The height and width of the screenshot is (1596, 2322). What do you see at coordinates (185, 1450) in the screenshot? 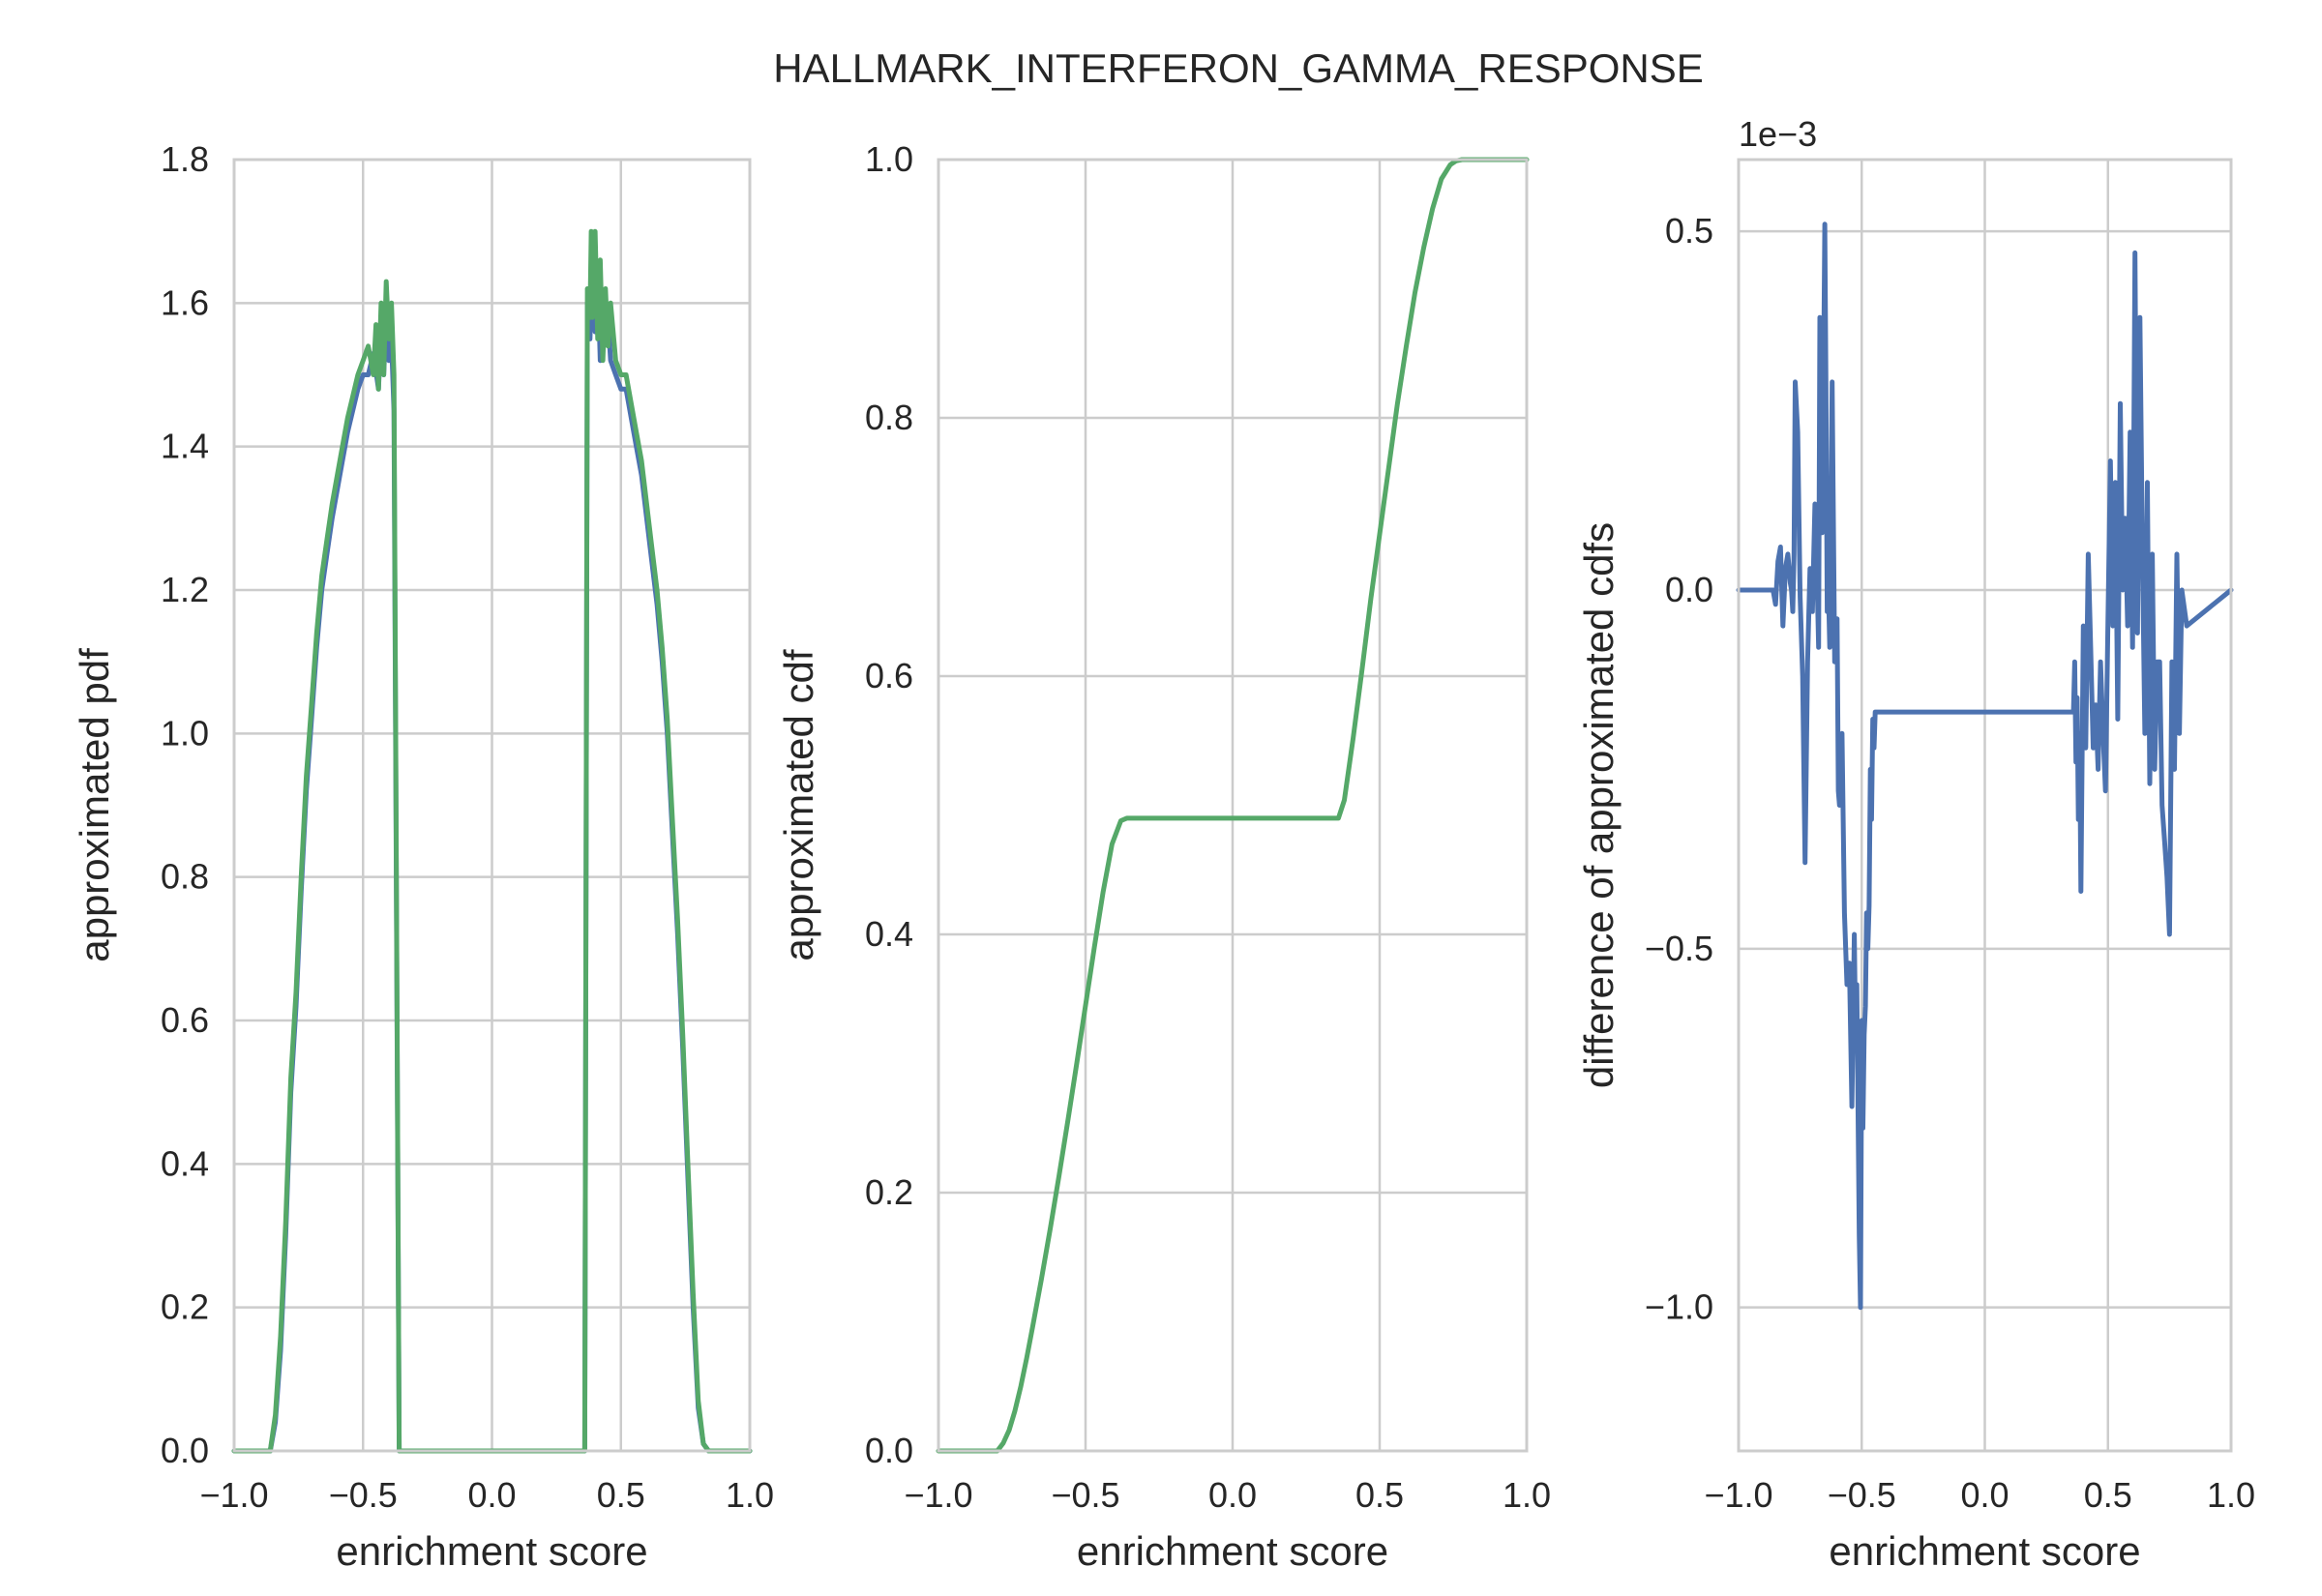
I see `pdf-y-tick-label-0: 0.0` at bounding box center [185, 1450].